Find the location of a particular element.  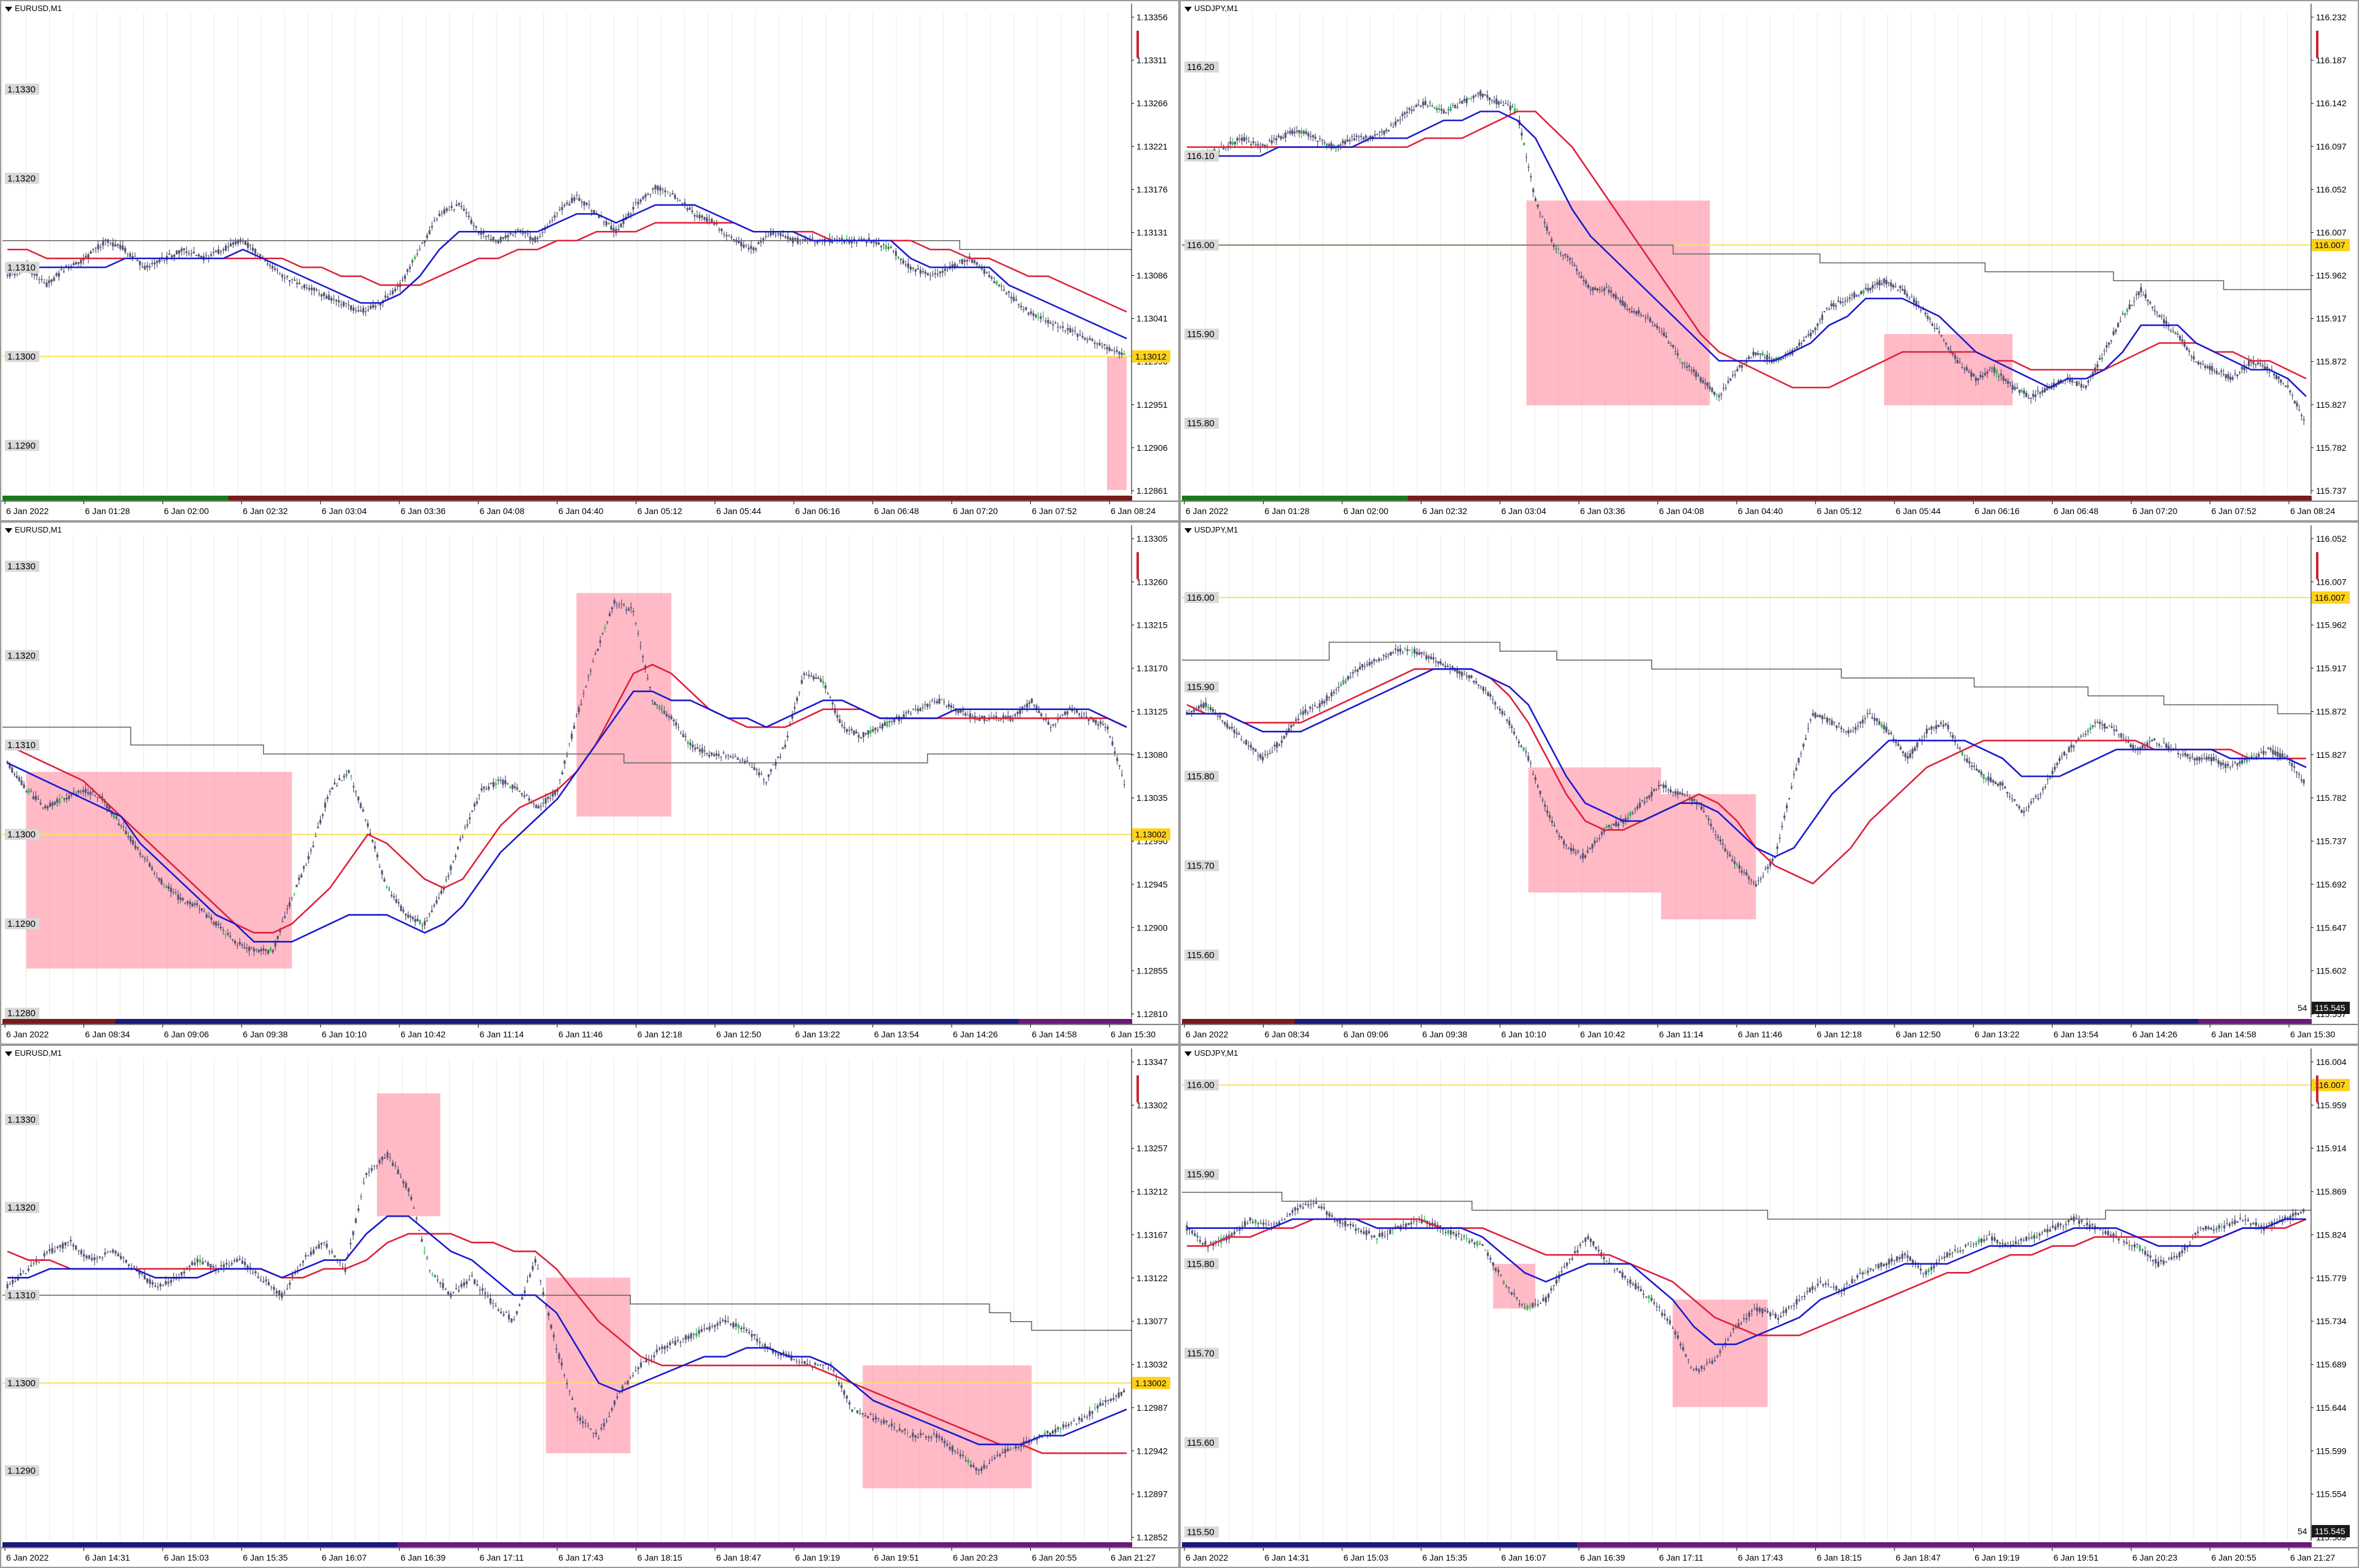

spread-marker is located at coordinates (1138, 565).